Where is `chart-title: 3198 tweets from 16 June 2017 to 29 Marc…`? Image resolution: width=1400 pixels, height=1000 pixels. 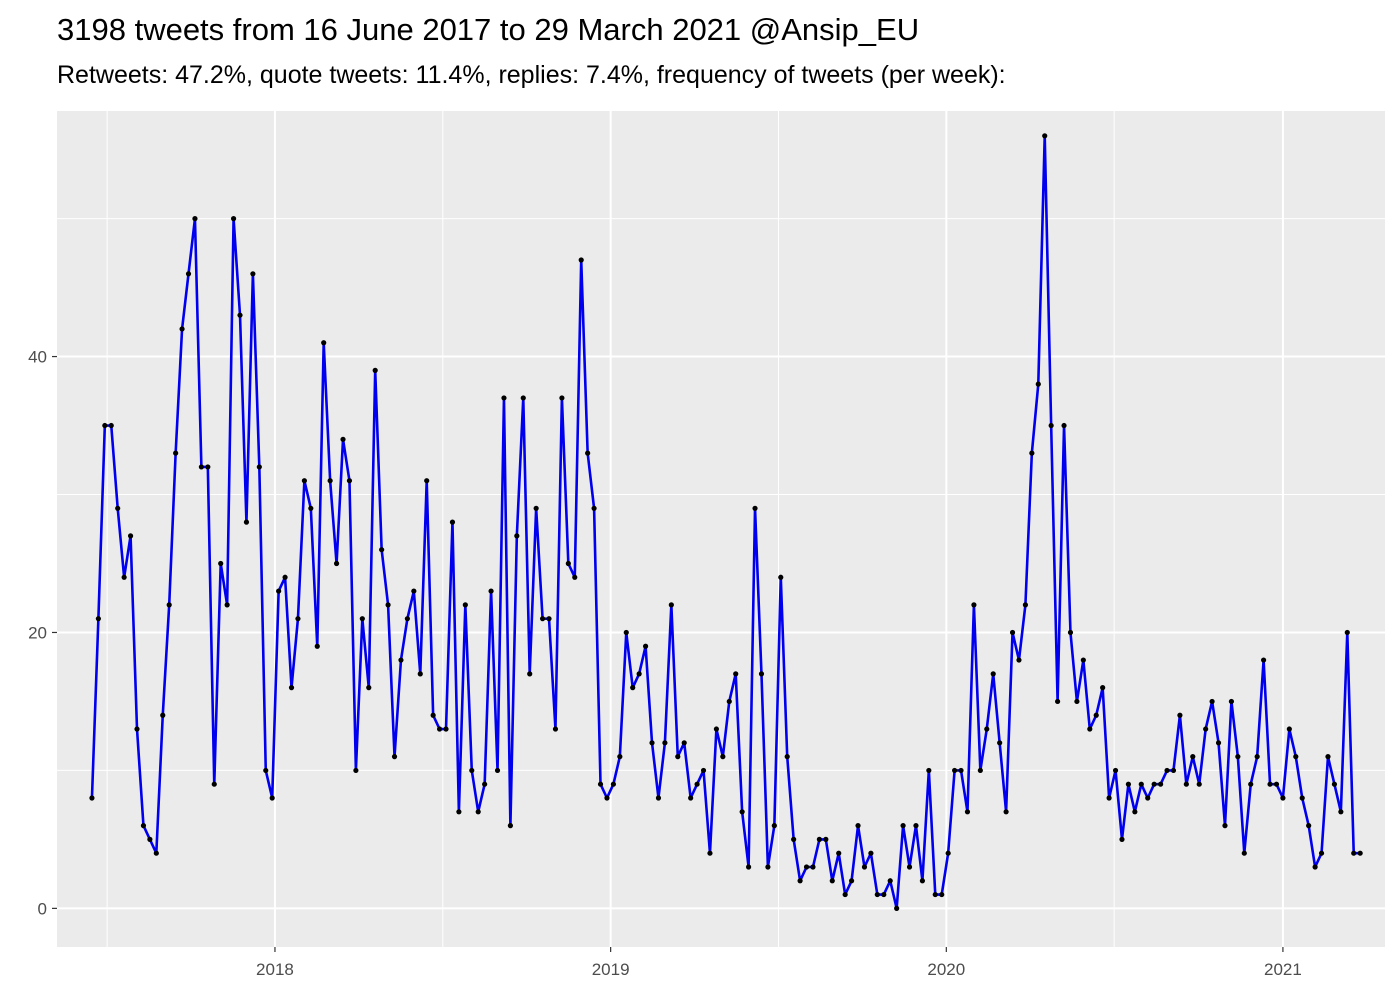 chart-title: 3198 tweets from 16 June 2017 to 29 Marc… is located at coordinates (488, 29).